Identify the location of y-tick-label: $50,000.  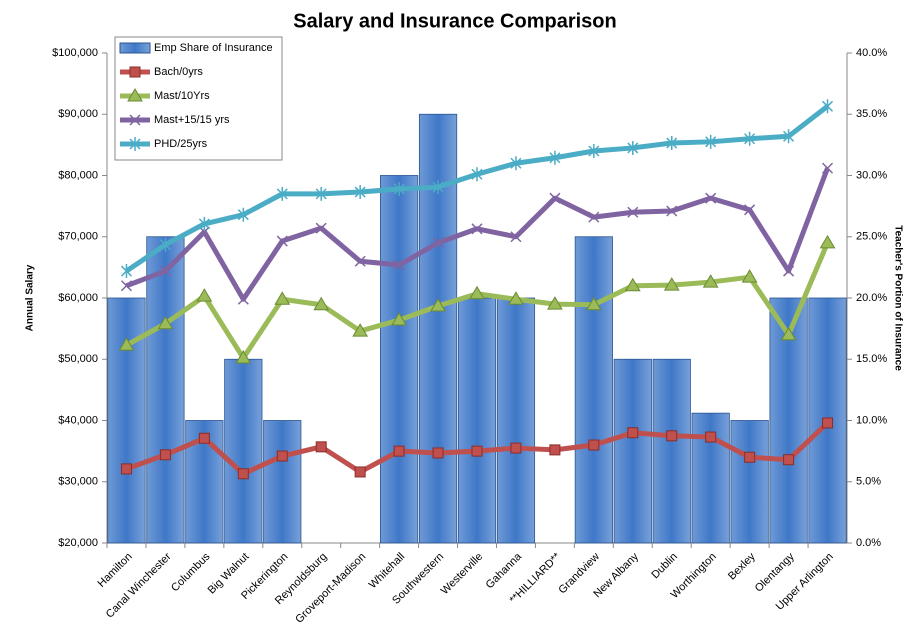
(78, 359).